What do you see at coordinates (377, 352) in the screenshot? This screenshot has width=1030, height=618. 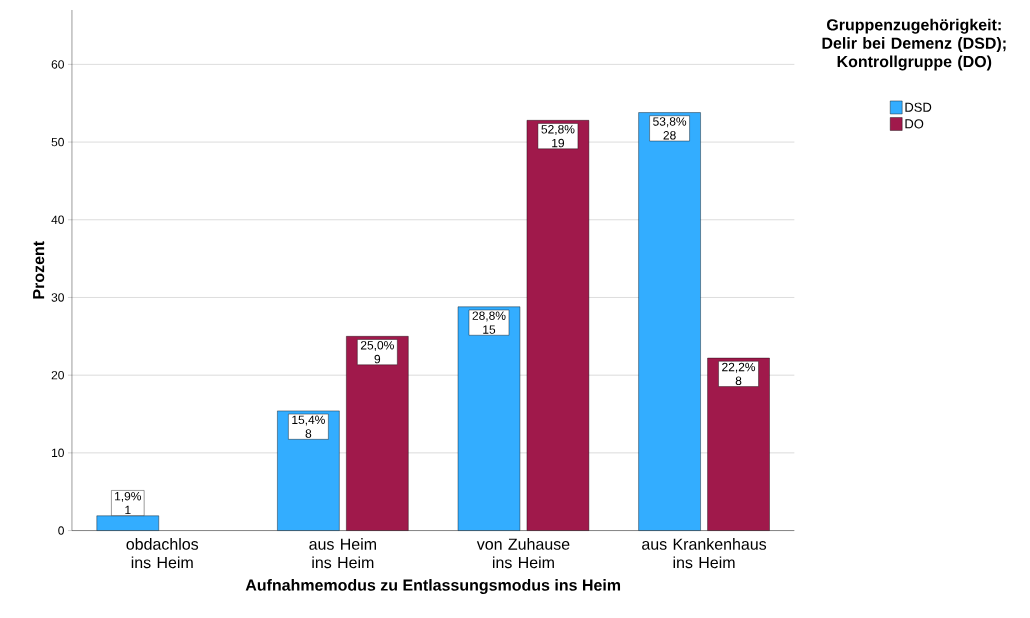 I see `data-label: 25,0% 9` at bounding box center [377, 352].